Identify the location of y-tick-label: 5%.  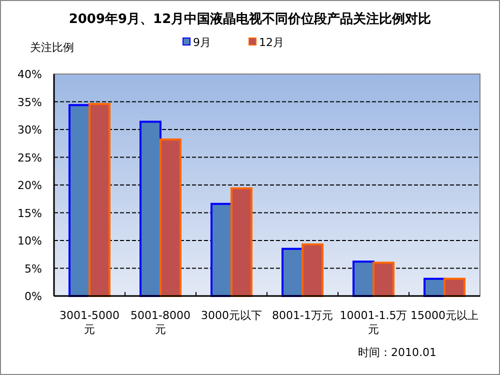
(33, 269).